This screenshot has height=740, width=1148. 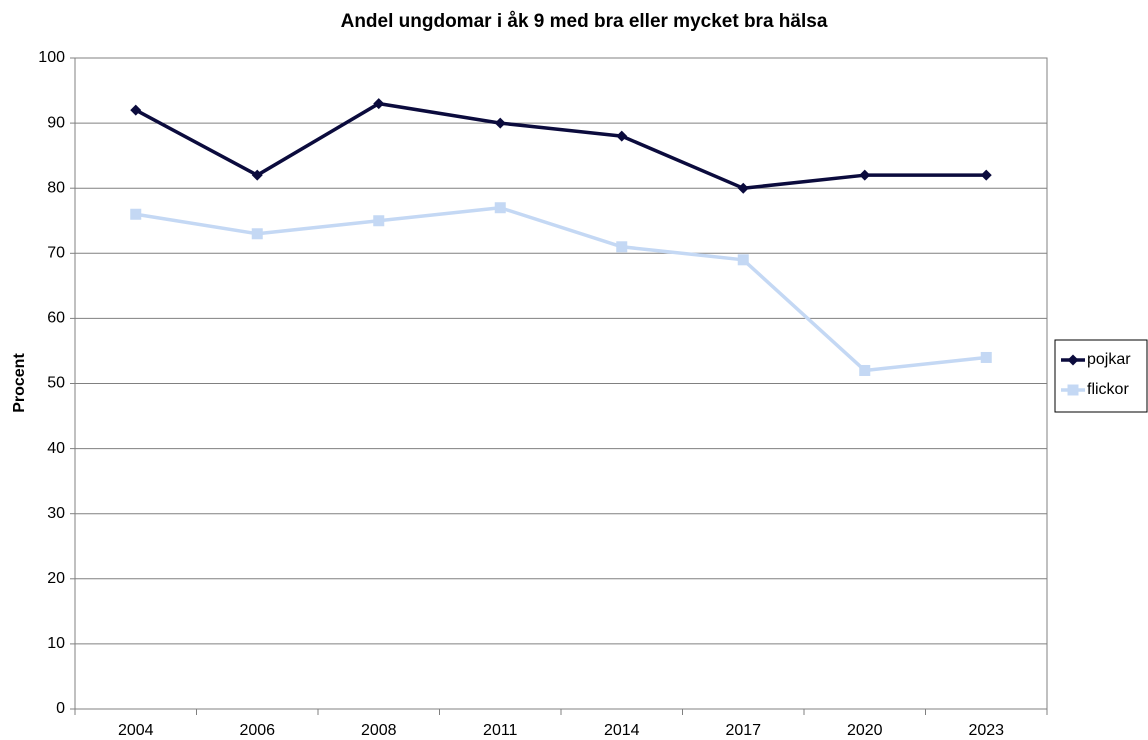 I want to click on series-line, so click(x=560, y=145).